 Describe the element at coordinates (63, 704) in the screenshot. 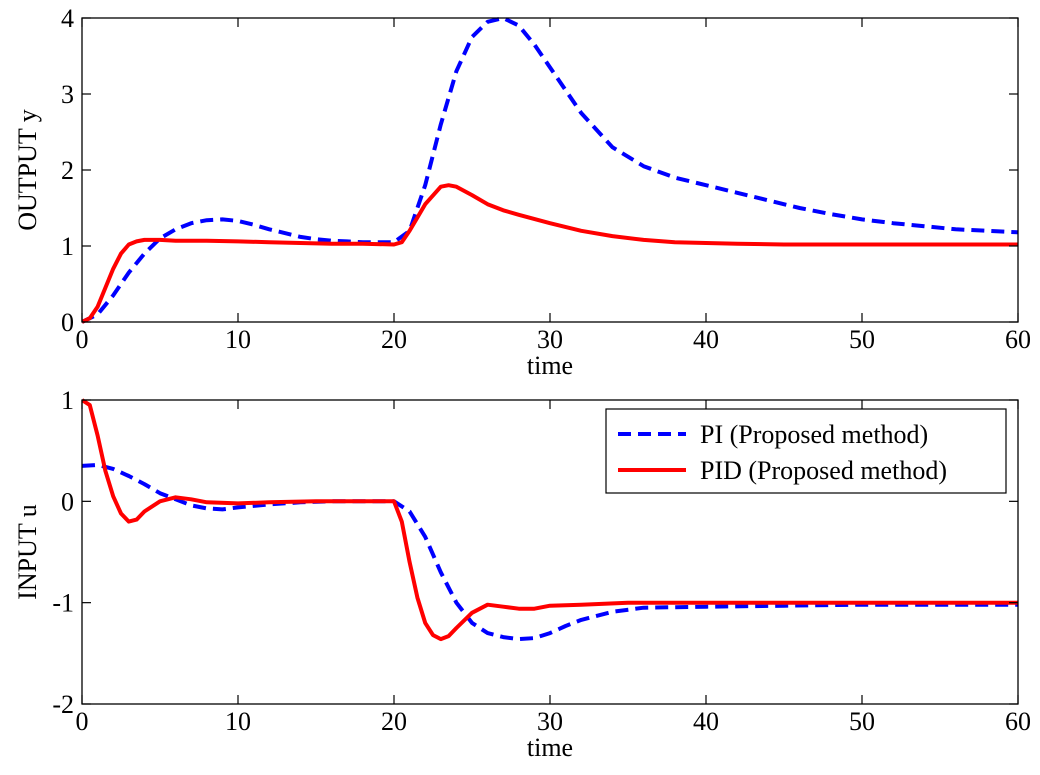

I see `y-tick-label: -2` at that location.